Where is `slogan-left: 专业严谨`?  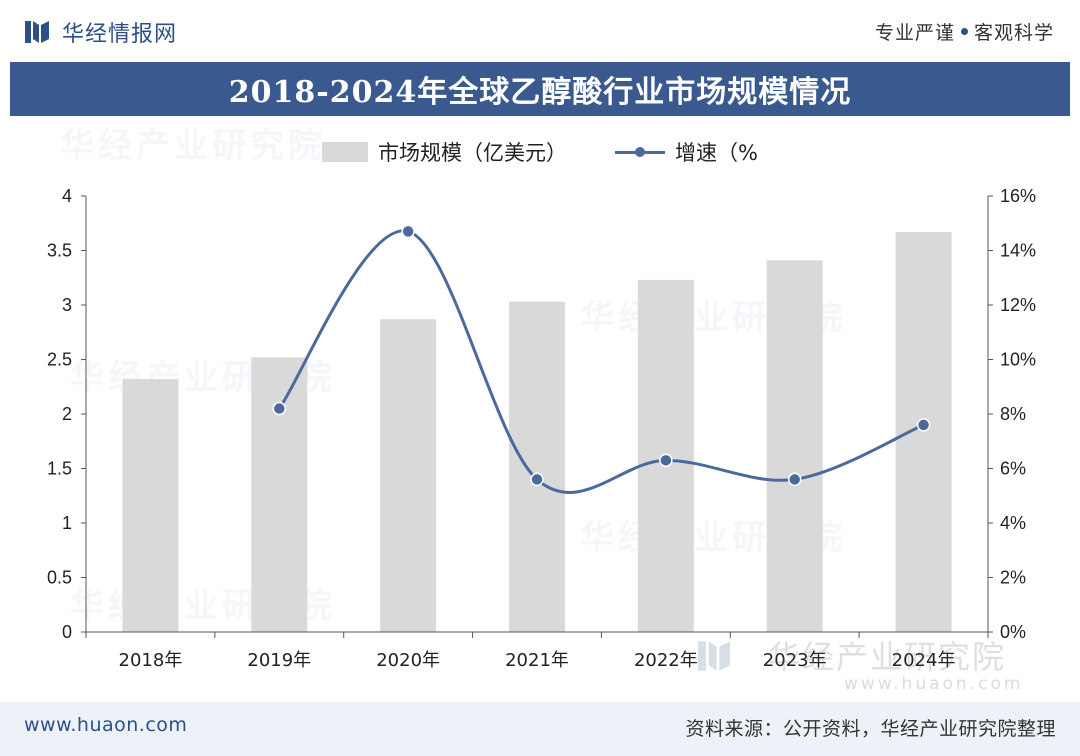
slogan-left: 专业严谨 is located at coordinates (914, 33).